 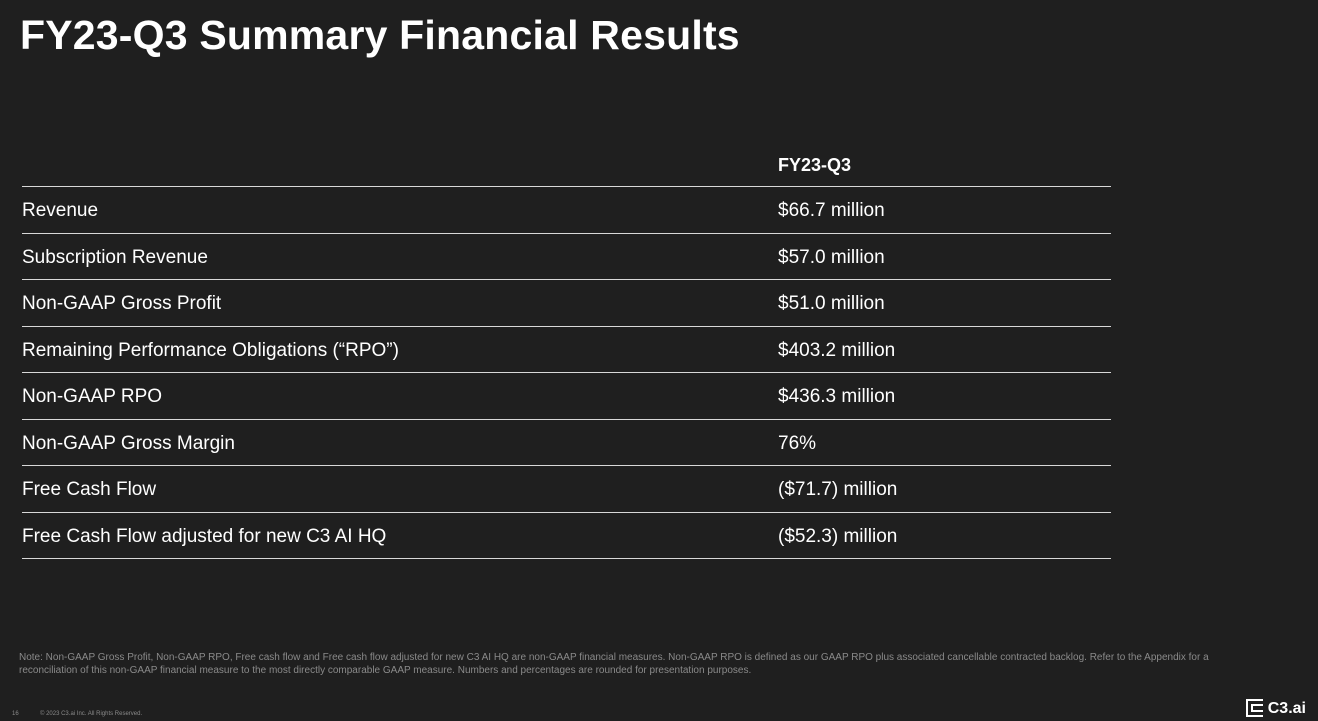 I want to click on row-value: ($52.3) million, so click(x=838, y=536).